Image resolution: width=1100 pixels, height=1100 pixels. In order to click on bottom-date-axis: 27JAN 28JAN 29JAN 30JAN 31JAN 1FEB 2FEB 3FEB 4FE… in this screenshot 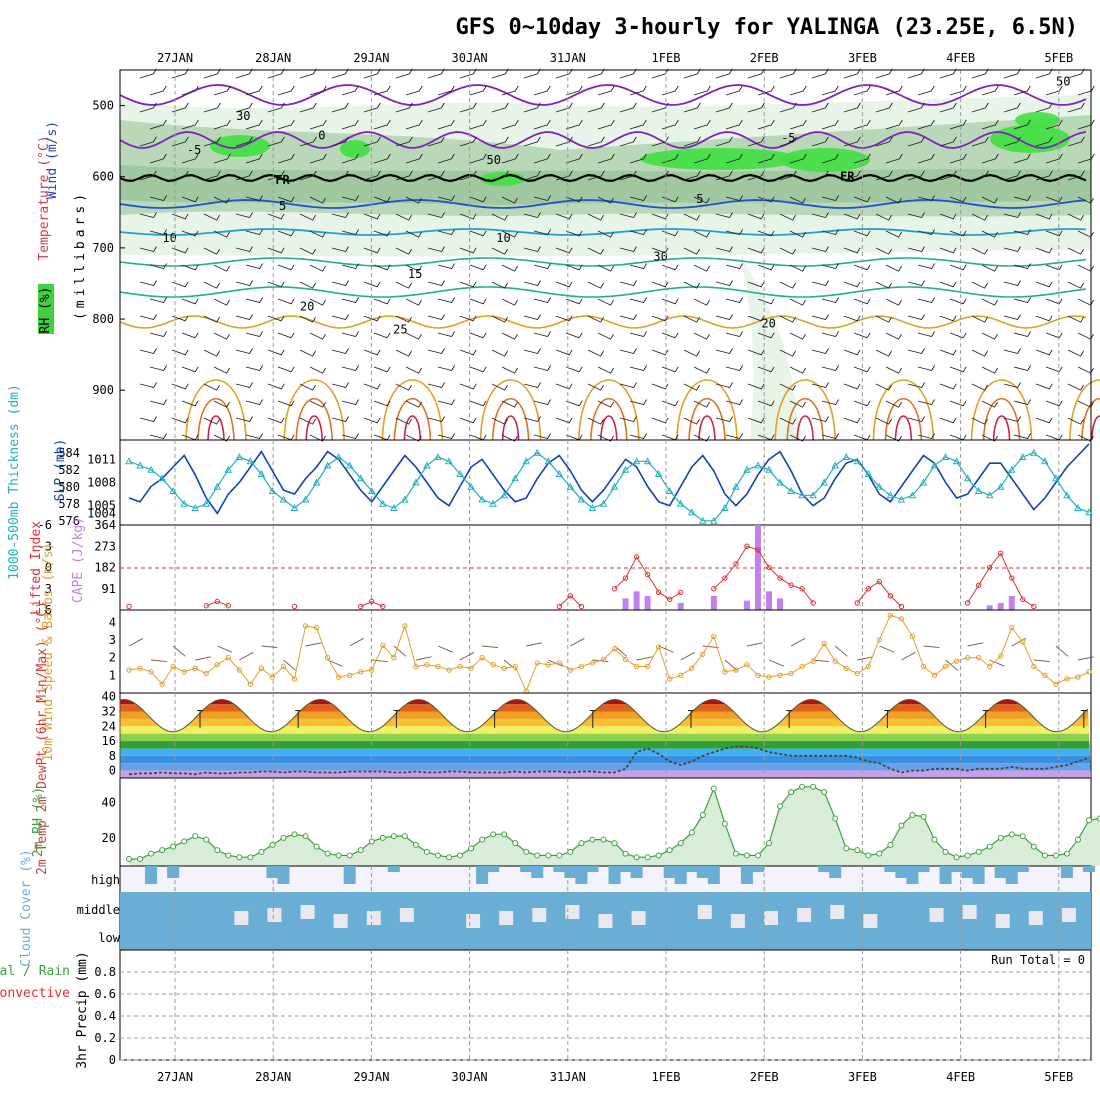, I will do `click(615, 1077)`.